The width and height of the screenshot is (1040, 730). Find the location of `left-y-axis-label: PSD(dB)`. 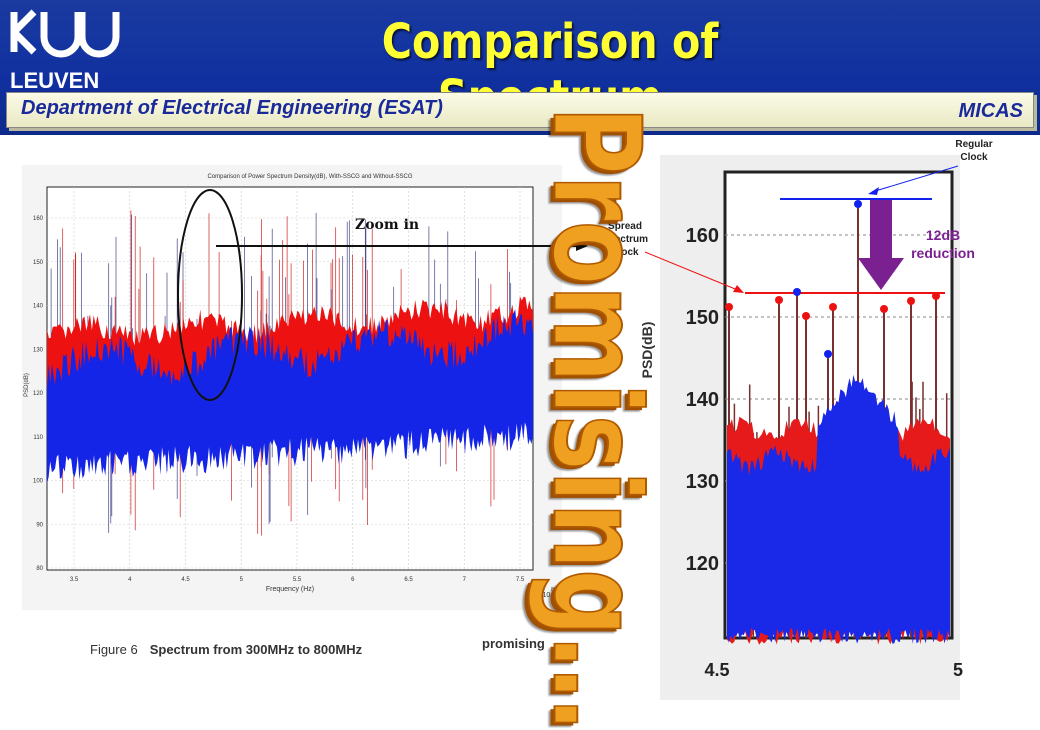

left-y-axis-label: PSD(dB) is located at coordinates (27, 385).